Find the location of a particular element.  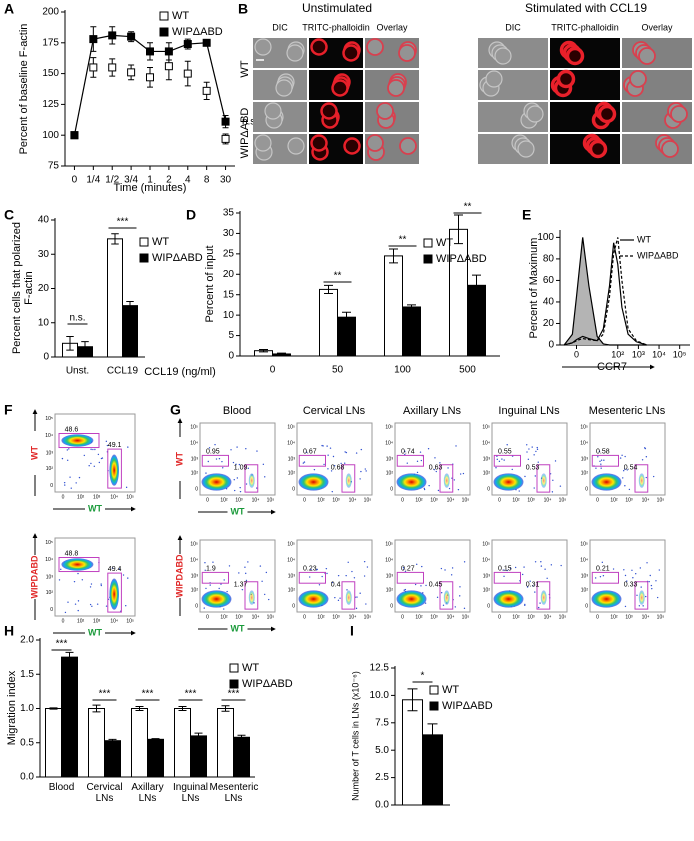

y-tick-label: 2.0 is located at coordinates (27, 640).